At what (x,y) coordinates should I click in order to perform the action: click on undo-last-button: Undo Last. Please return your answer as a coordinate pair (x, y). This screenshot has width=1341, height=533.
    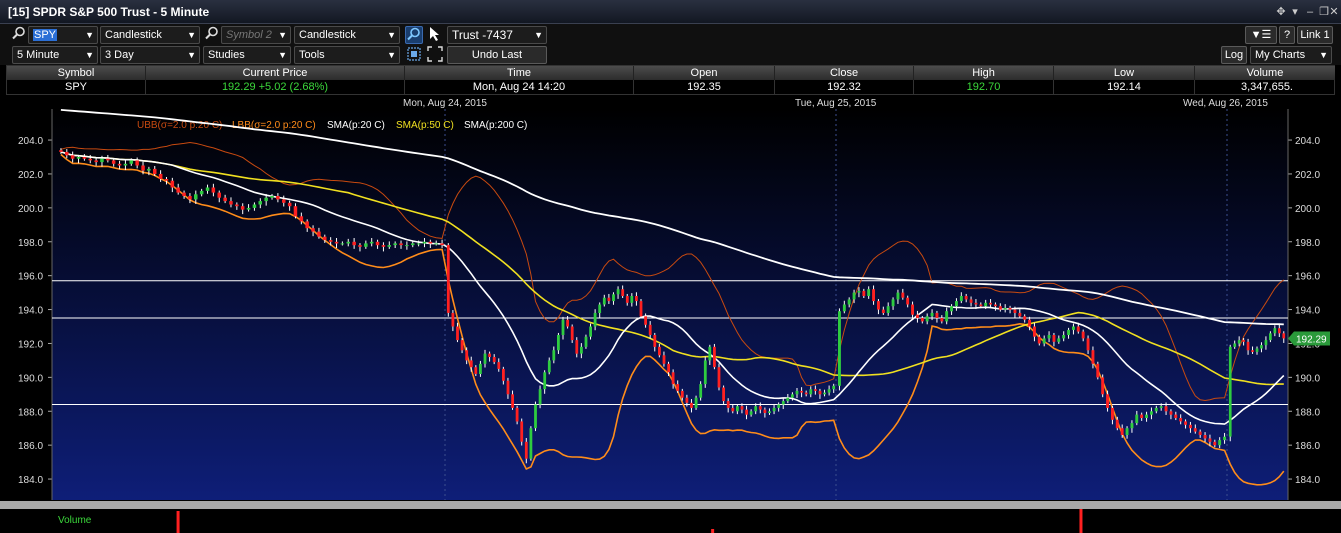
    Looking at the image, I should click on (497, 55).